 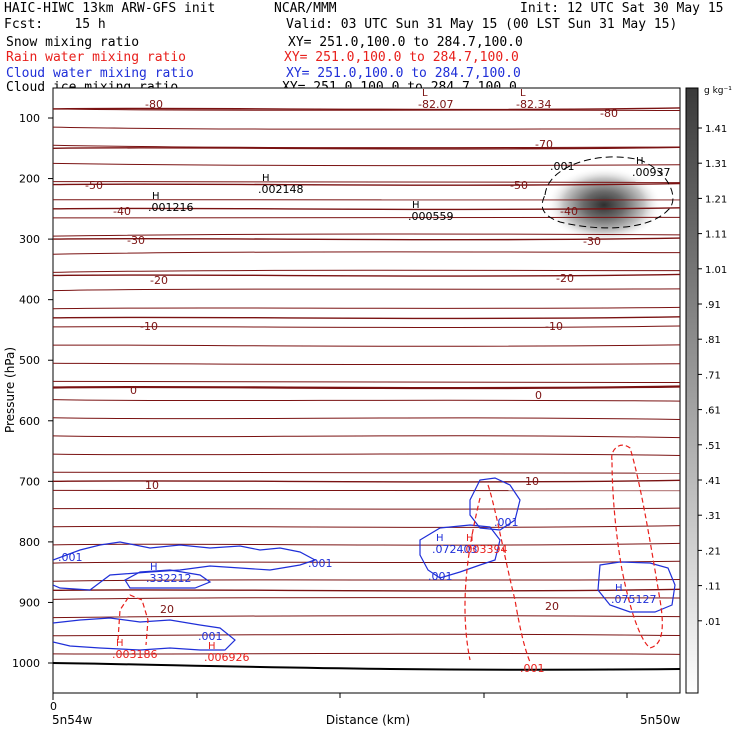 I want to click on colorbar-tick-label: .71, so click(x=713, y=375).